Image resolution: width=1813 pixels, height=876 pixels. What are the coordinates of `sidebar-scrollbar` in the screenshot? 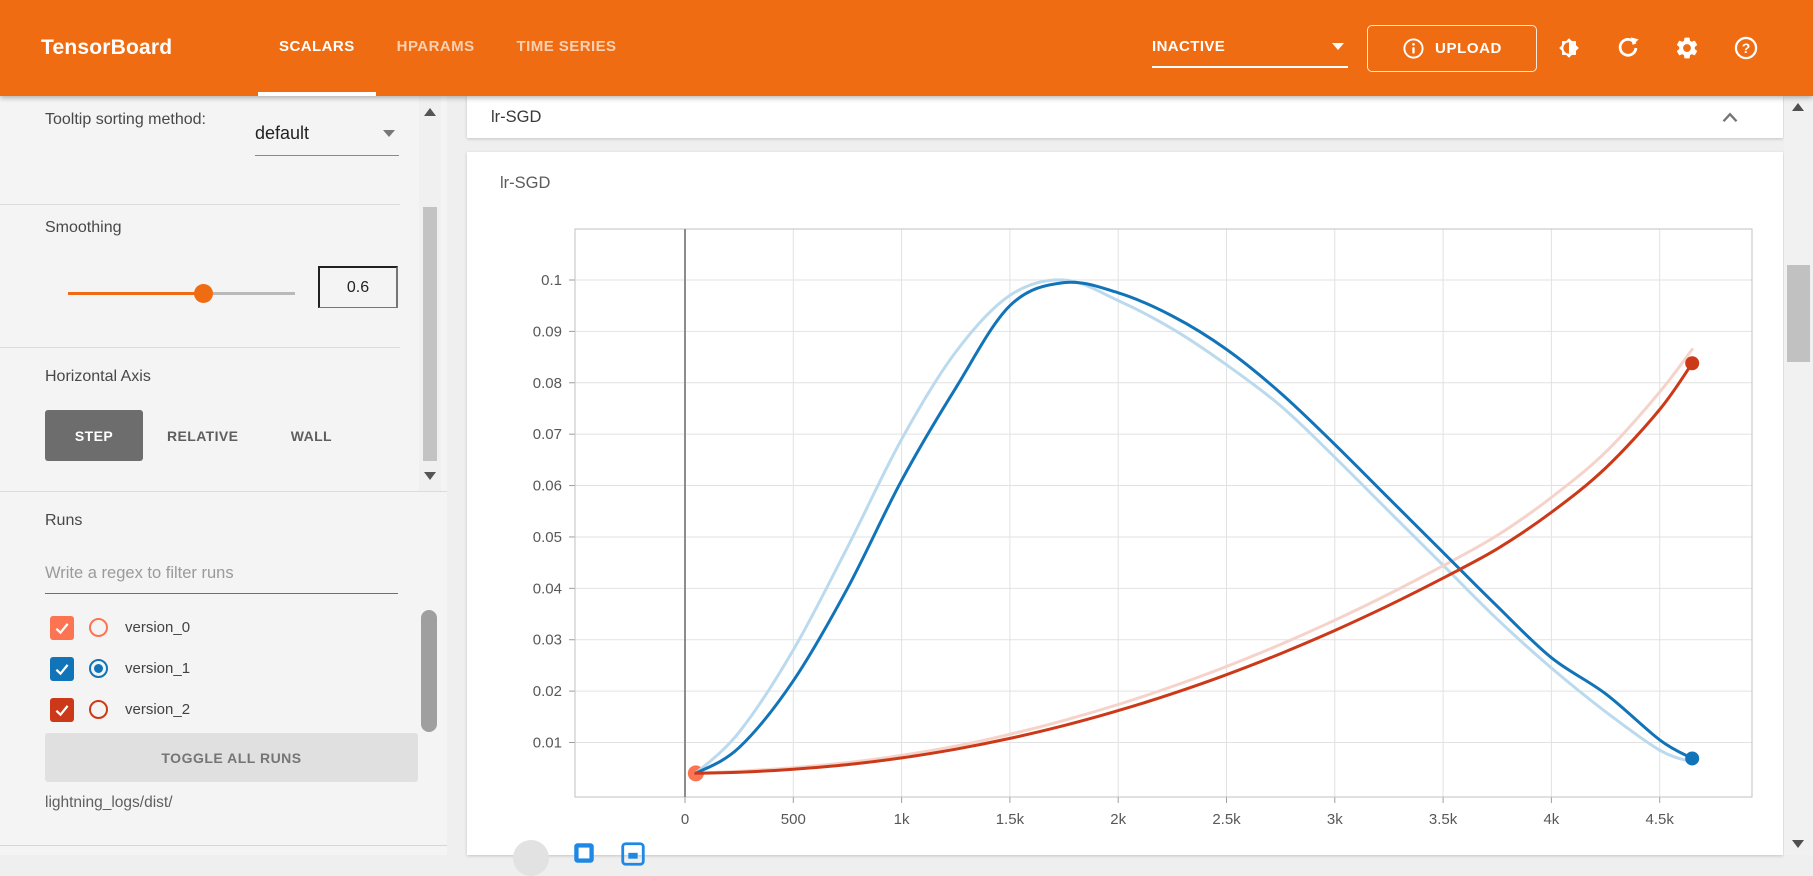 It's located at (430, 293).